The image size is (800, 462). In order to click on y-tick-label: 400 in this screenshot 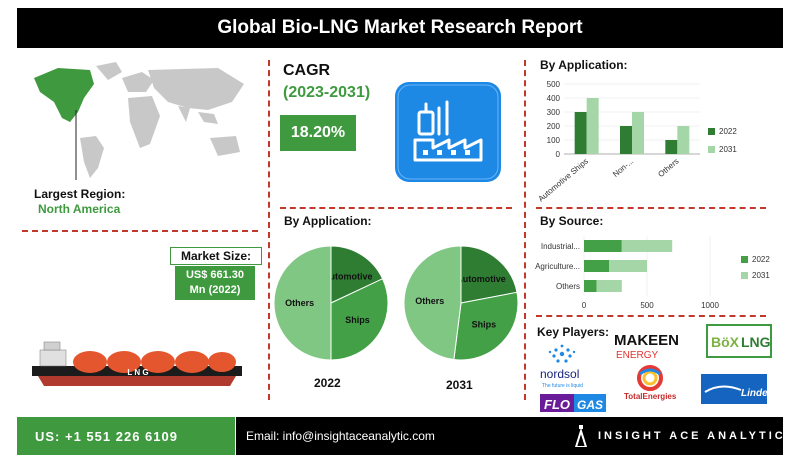, I will do `click(554, 98)`.